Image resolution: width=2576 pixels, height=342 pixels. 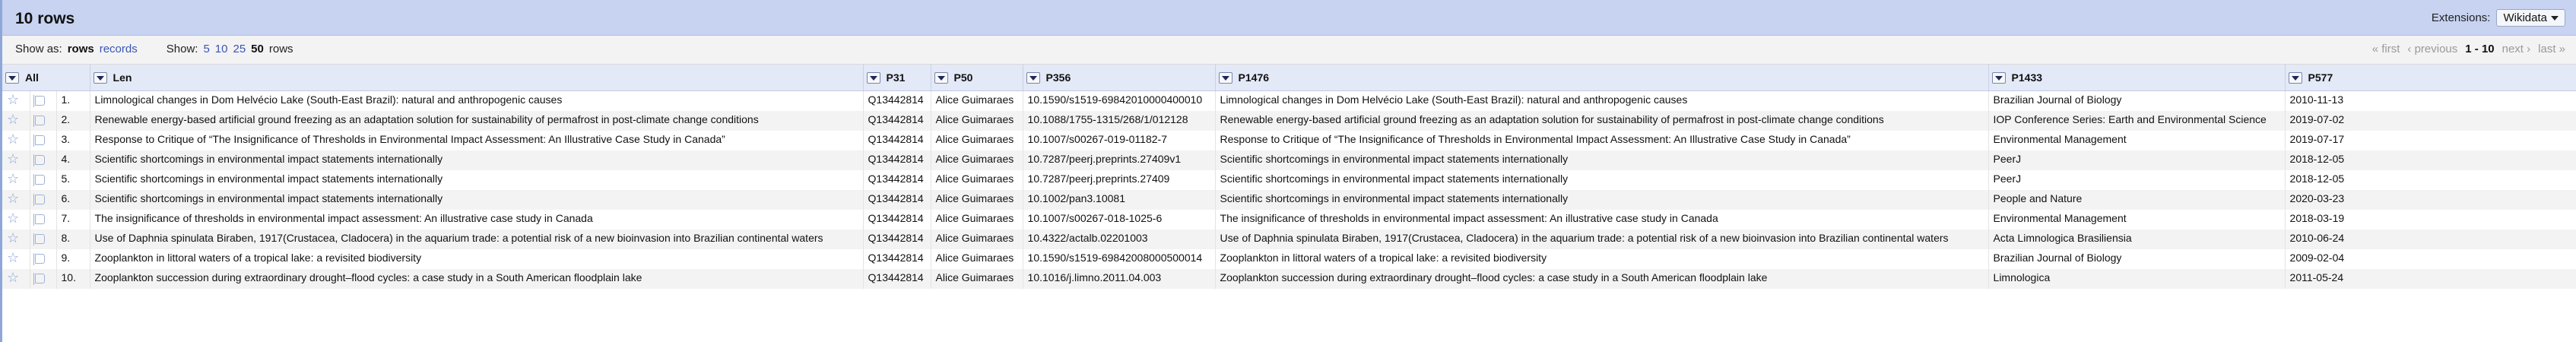 What do you see at coordinates (2137, 78) in the screenshot?
I see `column-header-p1433: P1433` at bounding box center [2137, 78].